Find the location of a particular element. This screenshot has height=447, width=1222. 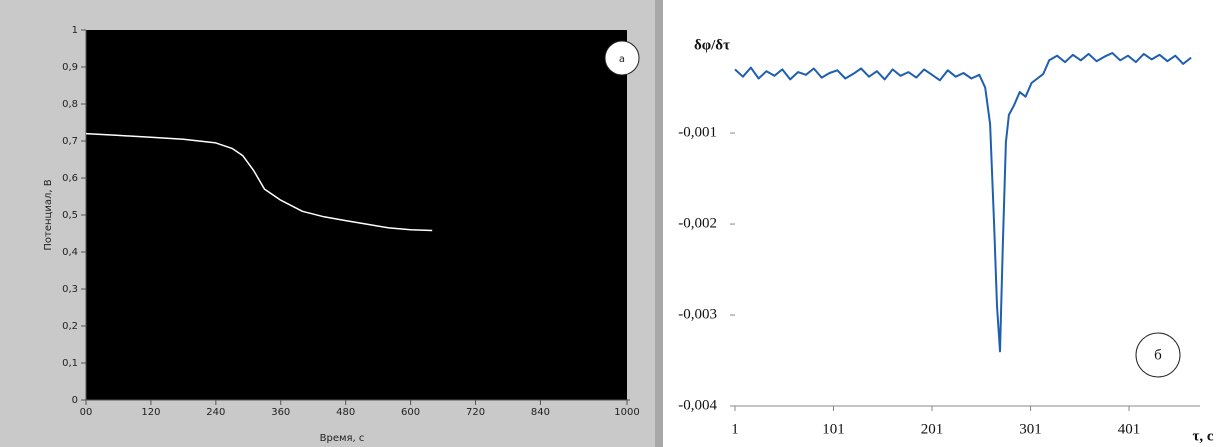

x-axis-label: Время, с is located at coordinates (342, 438).